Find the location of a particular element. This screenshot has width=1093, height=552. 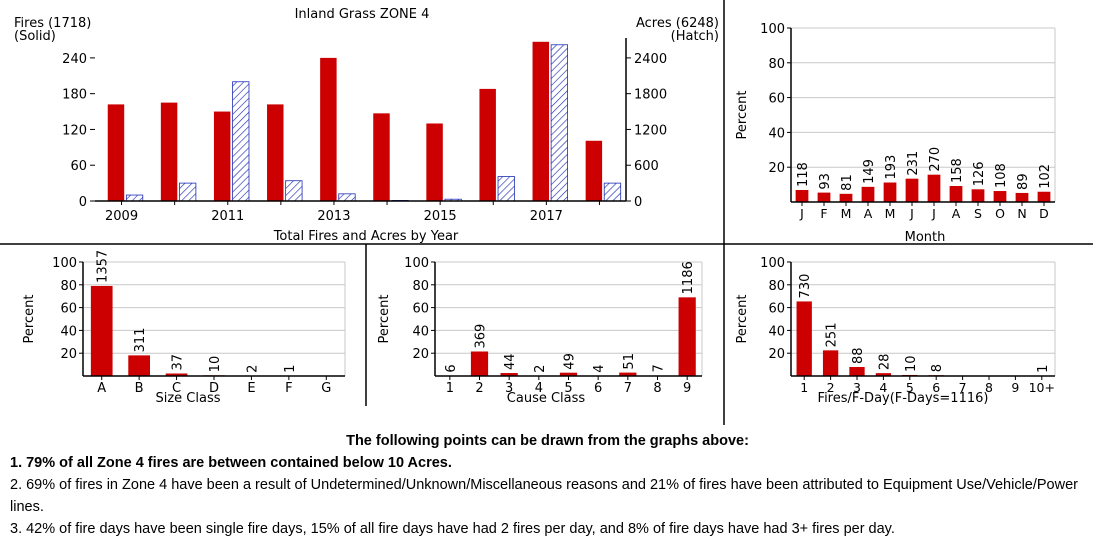

y2-tick-label: 2400 is located at coordinates (650, 59).